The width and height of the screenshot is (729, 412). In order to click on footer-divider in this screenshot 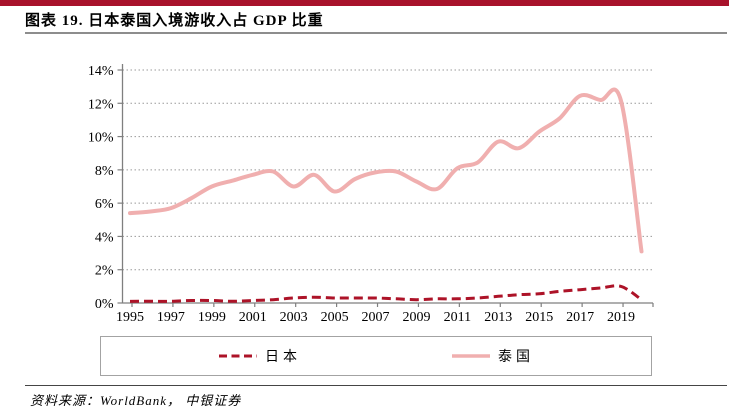, I will do `click(376, 385)`.